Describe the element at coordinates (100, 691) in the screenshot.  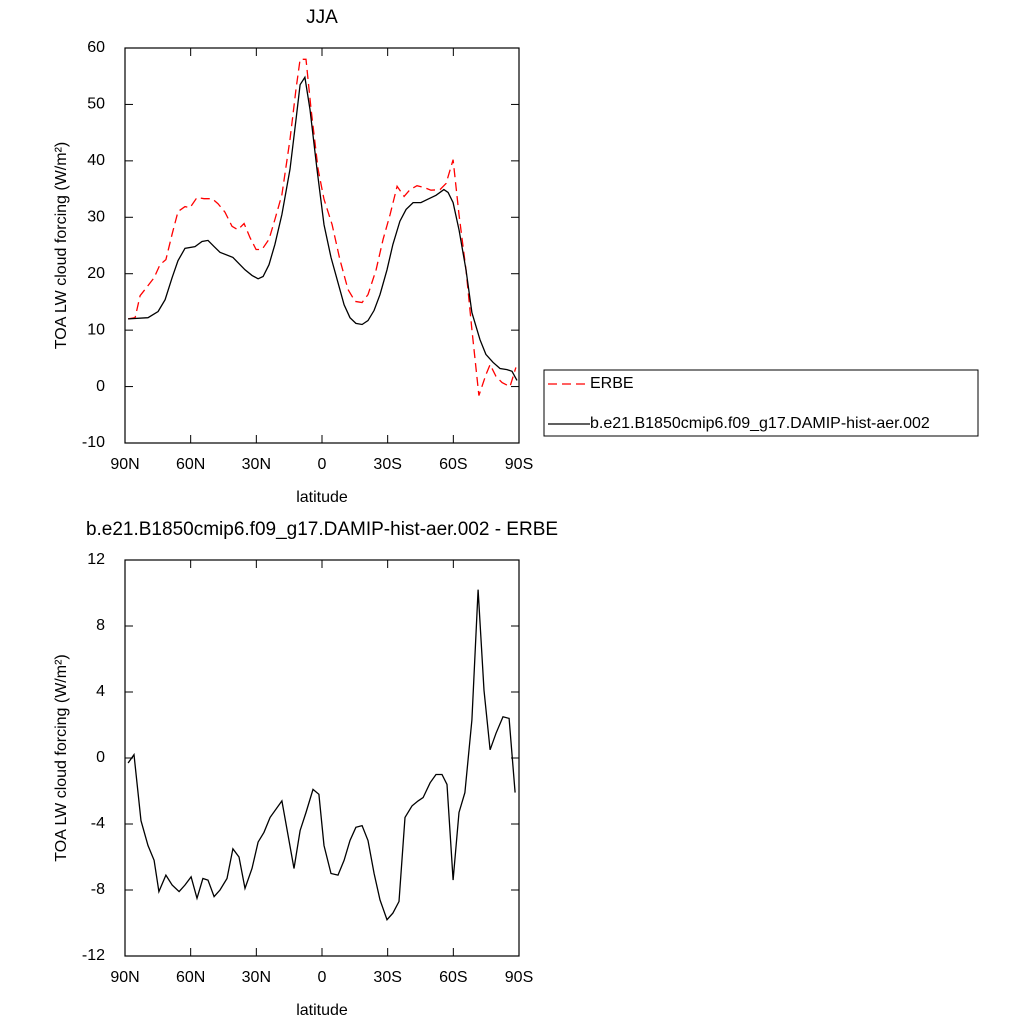
I see `y-tick-label: 4` at that location.